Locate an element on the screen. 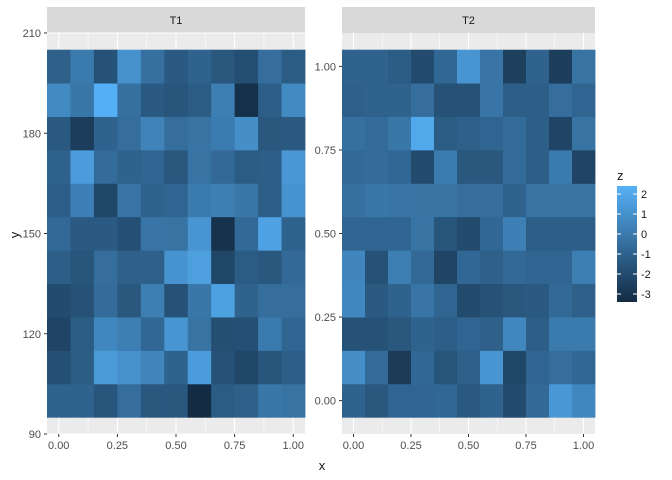 The image size is (672, 480). facet-strip is located at coordinates (176, 20).